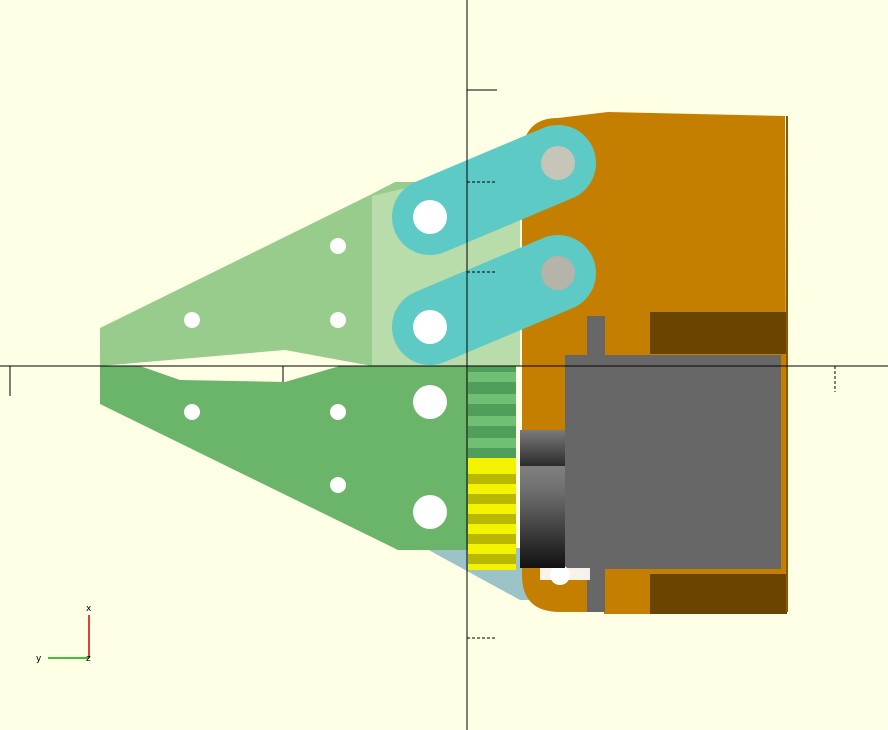  I want to click on linkage-arm-bottom, so click(494, 300).